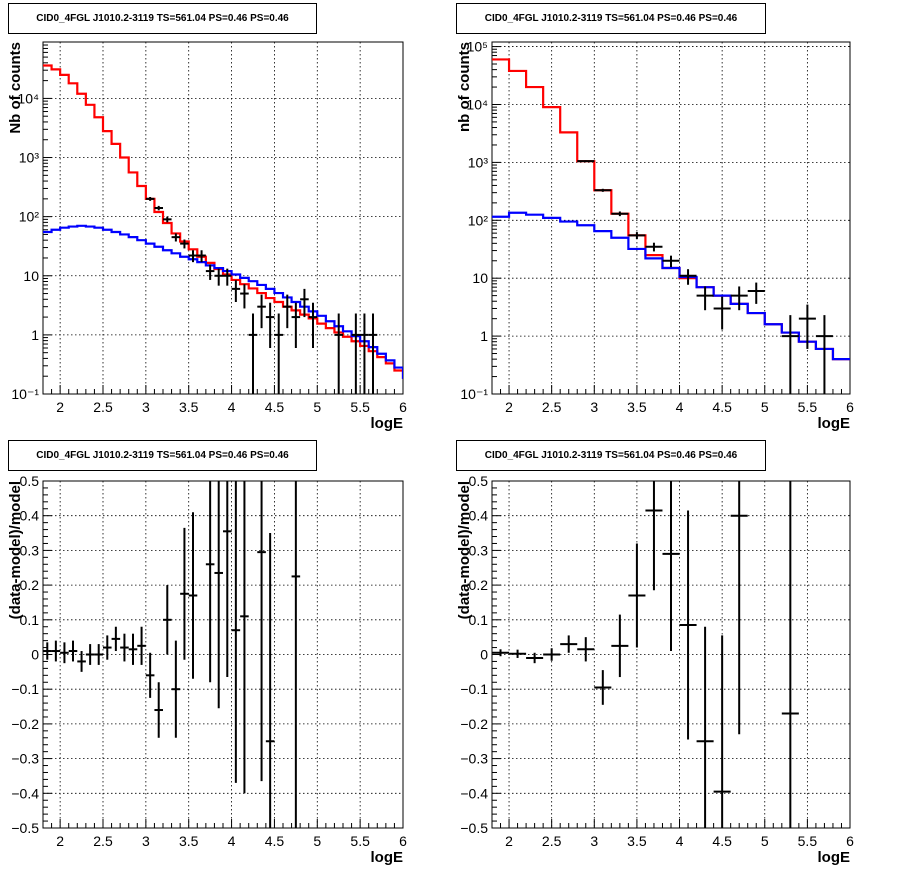  What do you see at coordinates (30, 620) in the screenshot?
I see `y-tick-label: 0.1` at bounding box center [30, 620].